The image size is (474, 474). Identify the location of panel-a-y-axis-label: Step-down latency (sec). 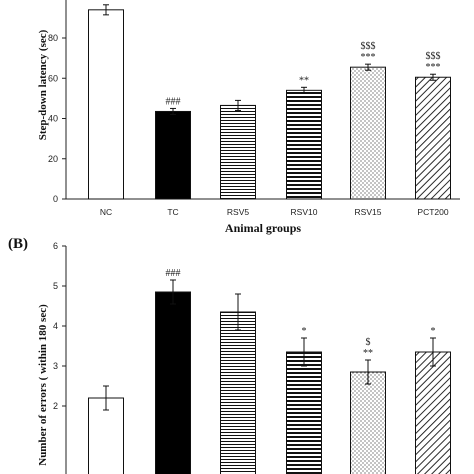
(43, 84).